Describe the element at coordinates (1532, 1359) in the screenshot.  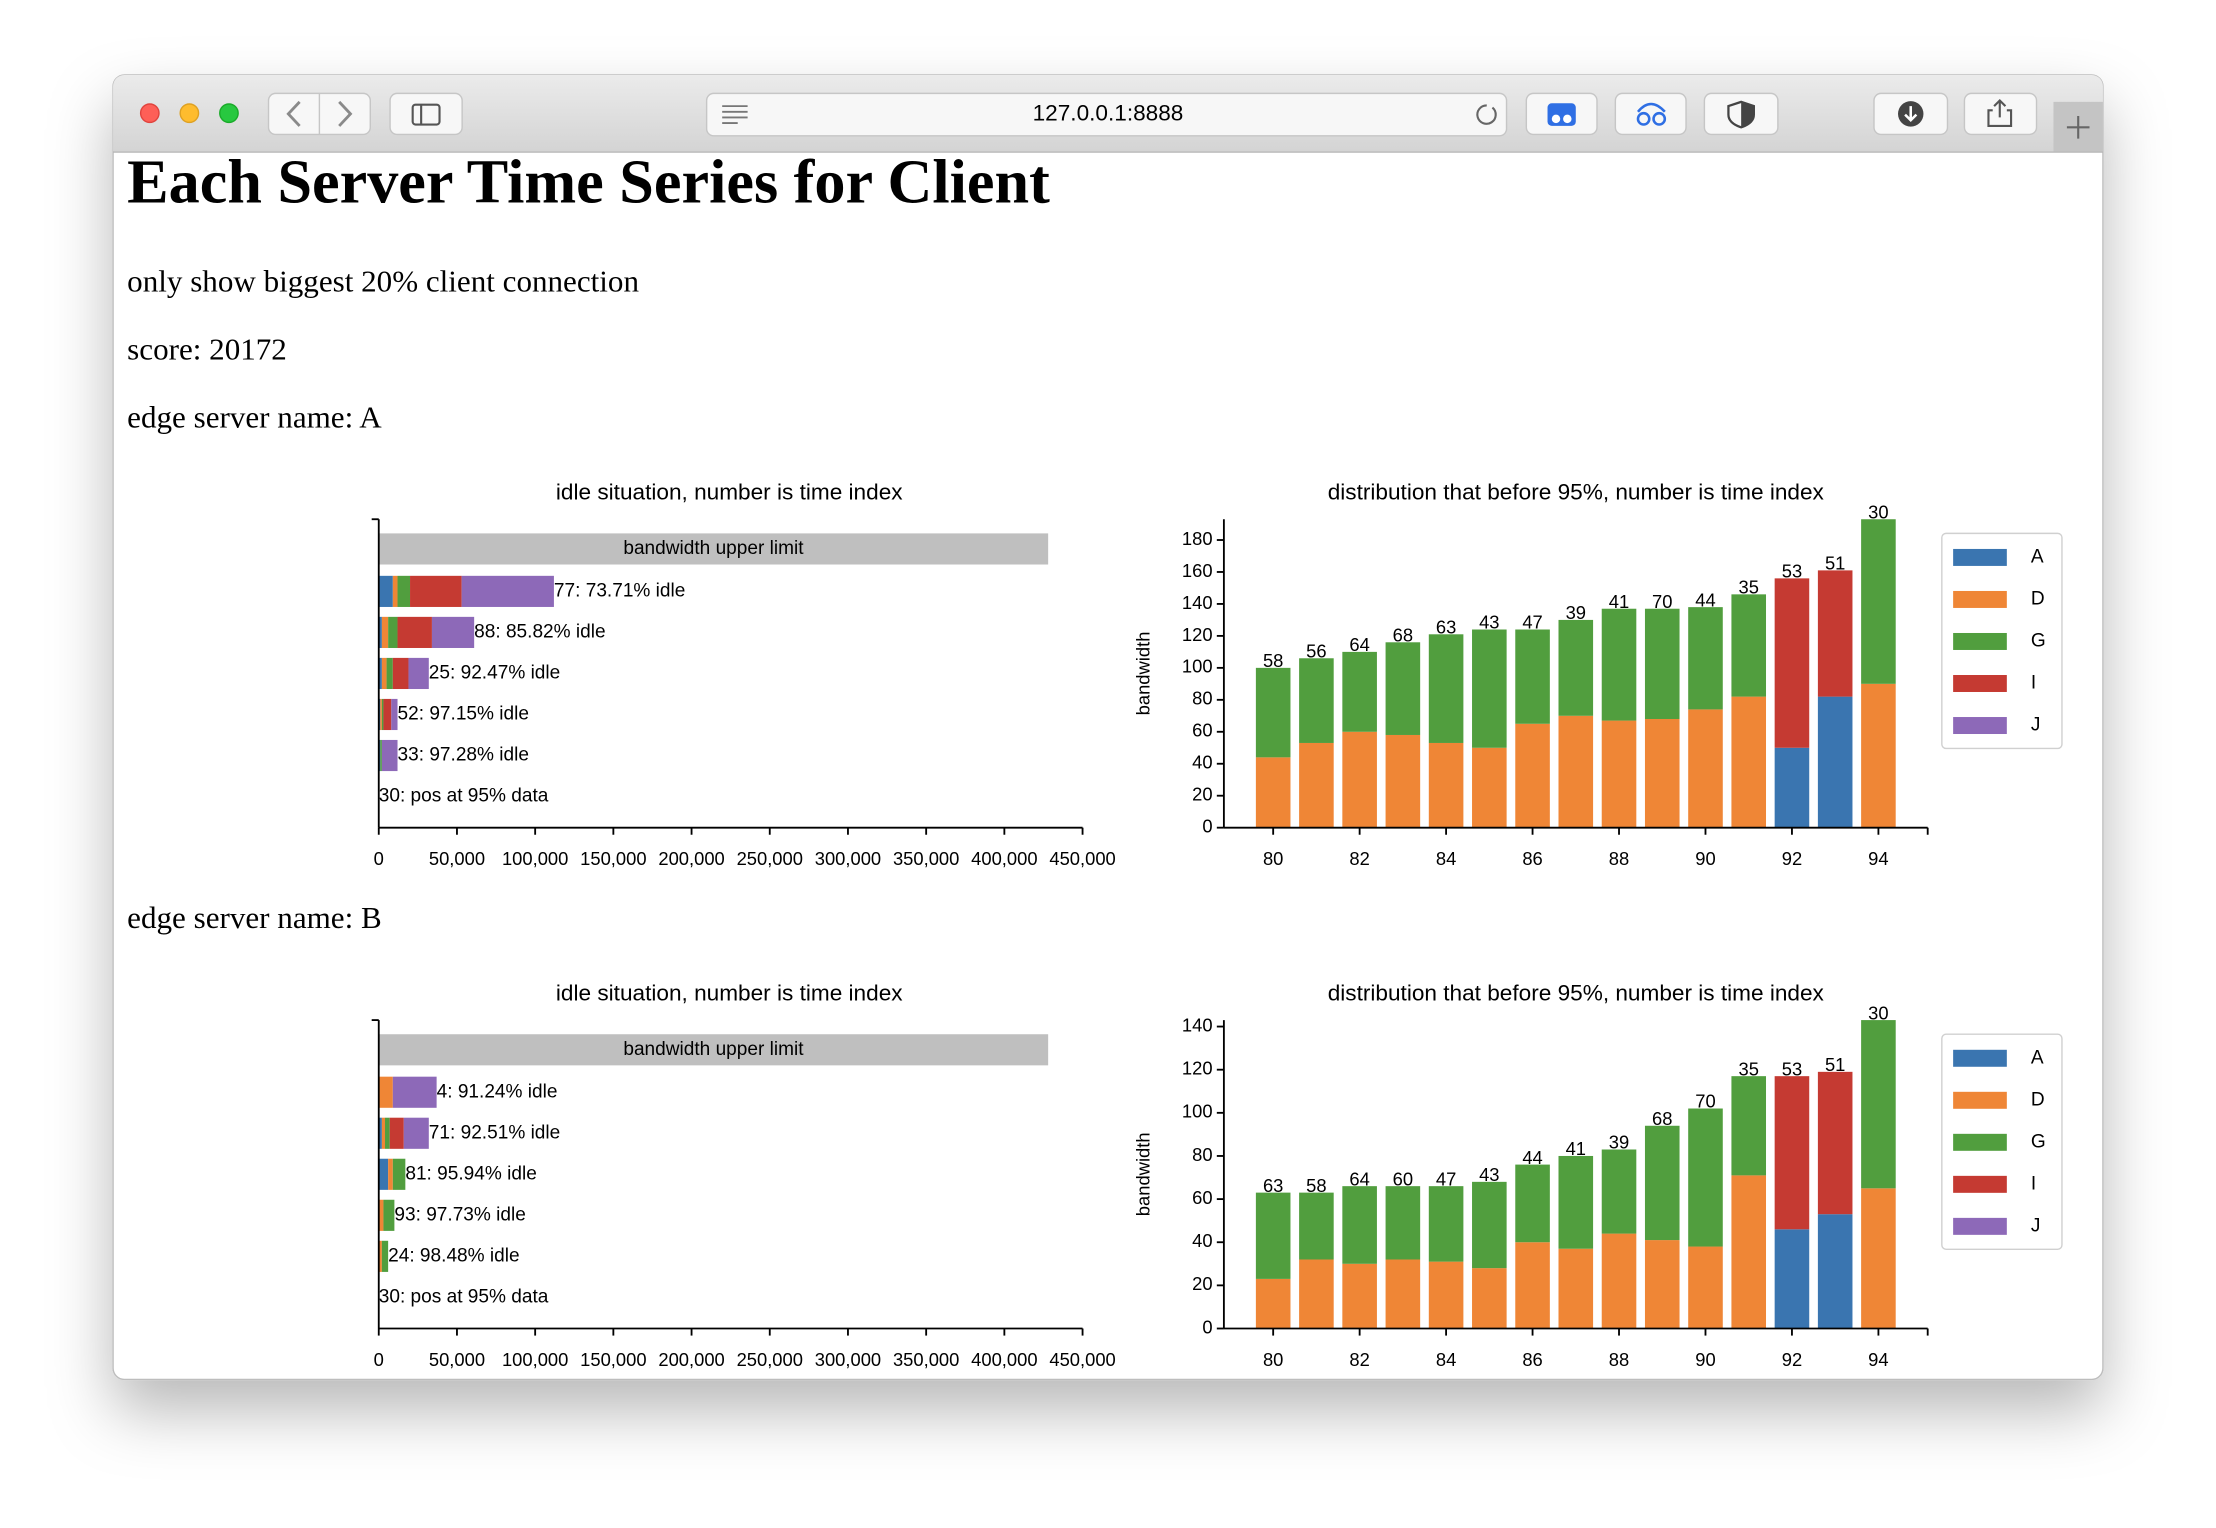
I see `x-tick-label: 86` at that location.